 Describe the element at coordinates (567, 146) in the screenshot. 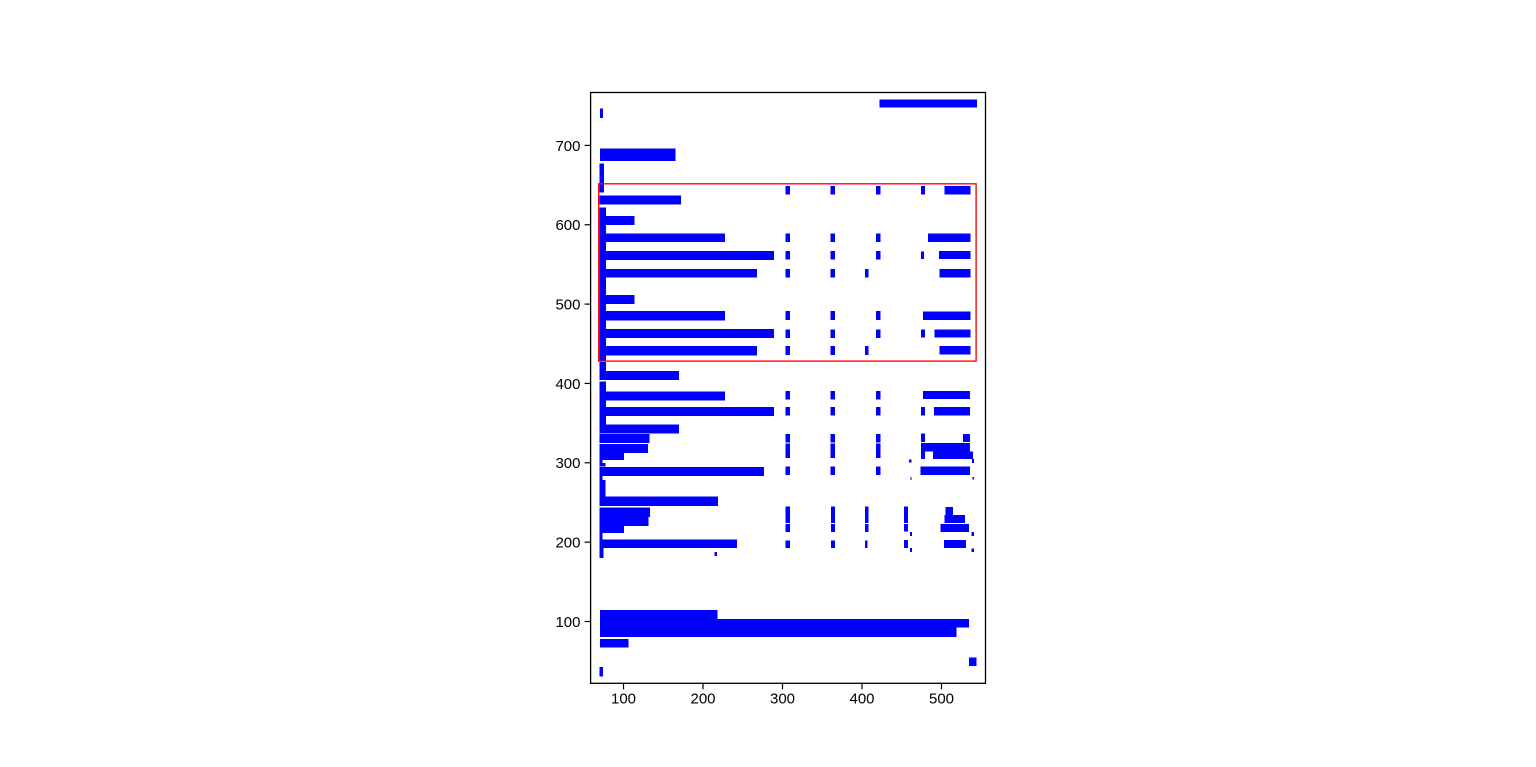

I see `svg-text: 700` at that location.